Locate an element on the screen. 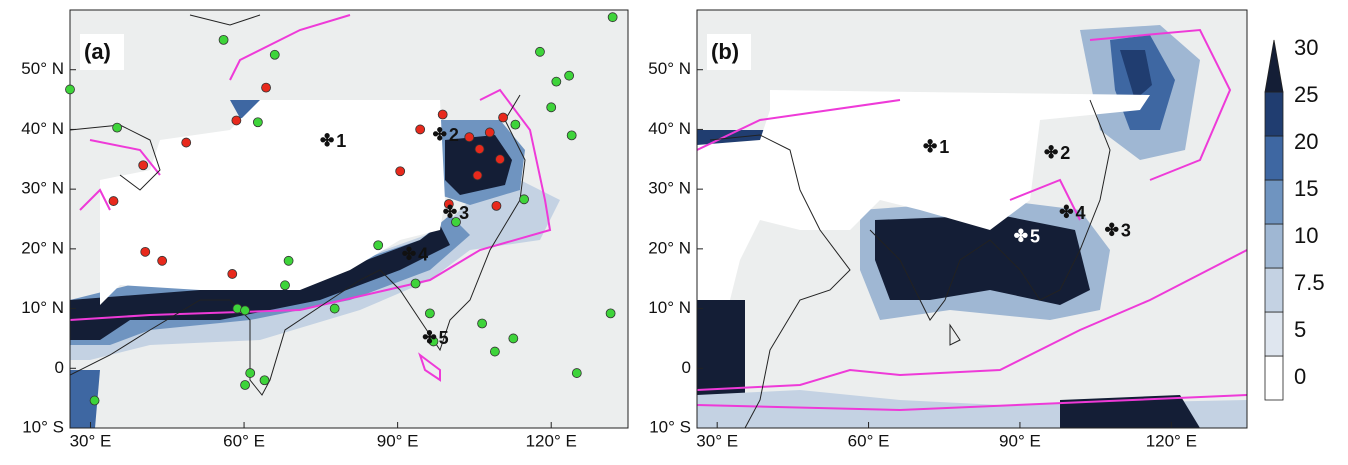 The width and height of the screenshot is (1348, 465). lat-tick-label: 20° N is located at coordinates (42, 247).